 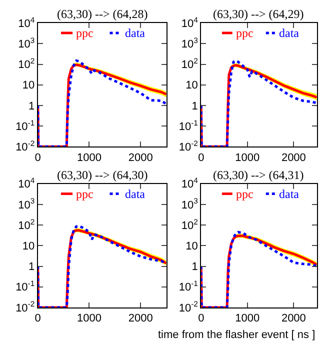 I want to click on chart-title: (63,30) --> (64,31), so click(x=258, y=175).